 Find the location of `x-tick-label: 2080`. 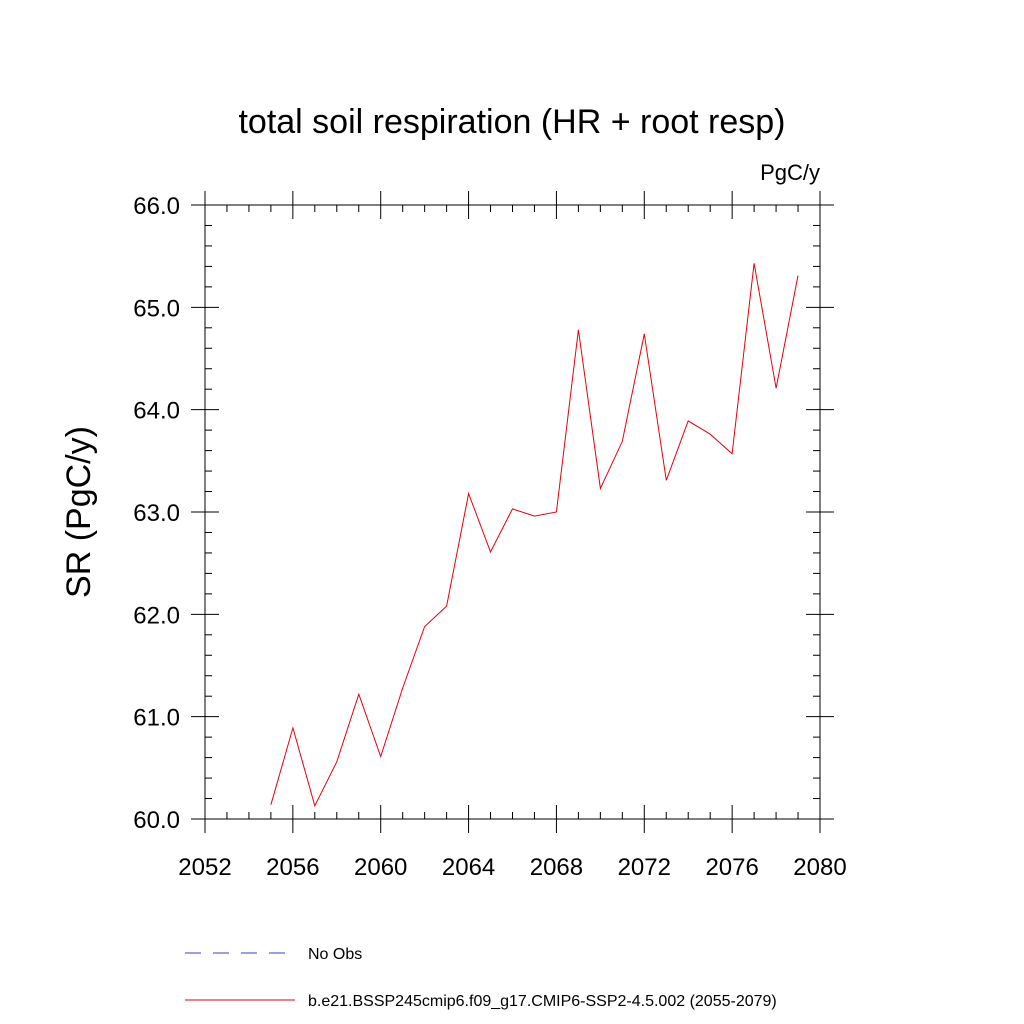

x-tick-label: 2080 is located at coordinates (819, 867).